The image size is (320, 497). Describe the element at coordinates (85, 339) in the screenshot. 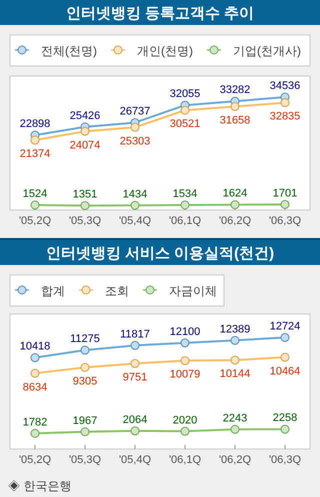

I see `data-label: 11275` at that location.